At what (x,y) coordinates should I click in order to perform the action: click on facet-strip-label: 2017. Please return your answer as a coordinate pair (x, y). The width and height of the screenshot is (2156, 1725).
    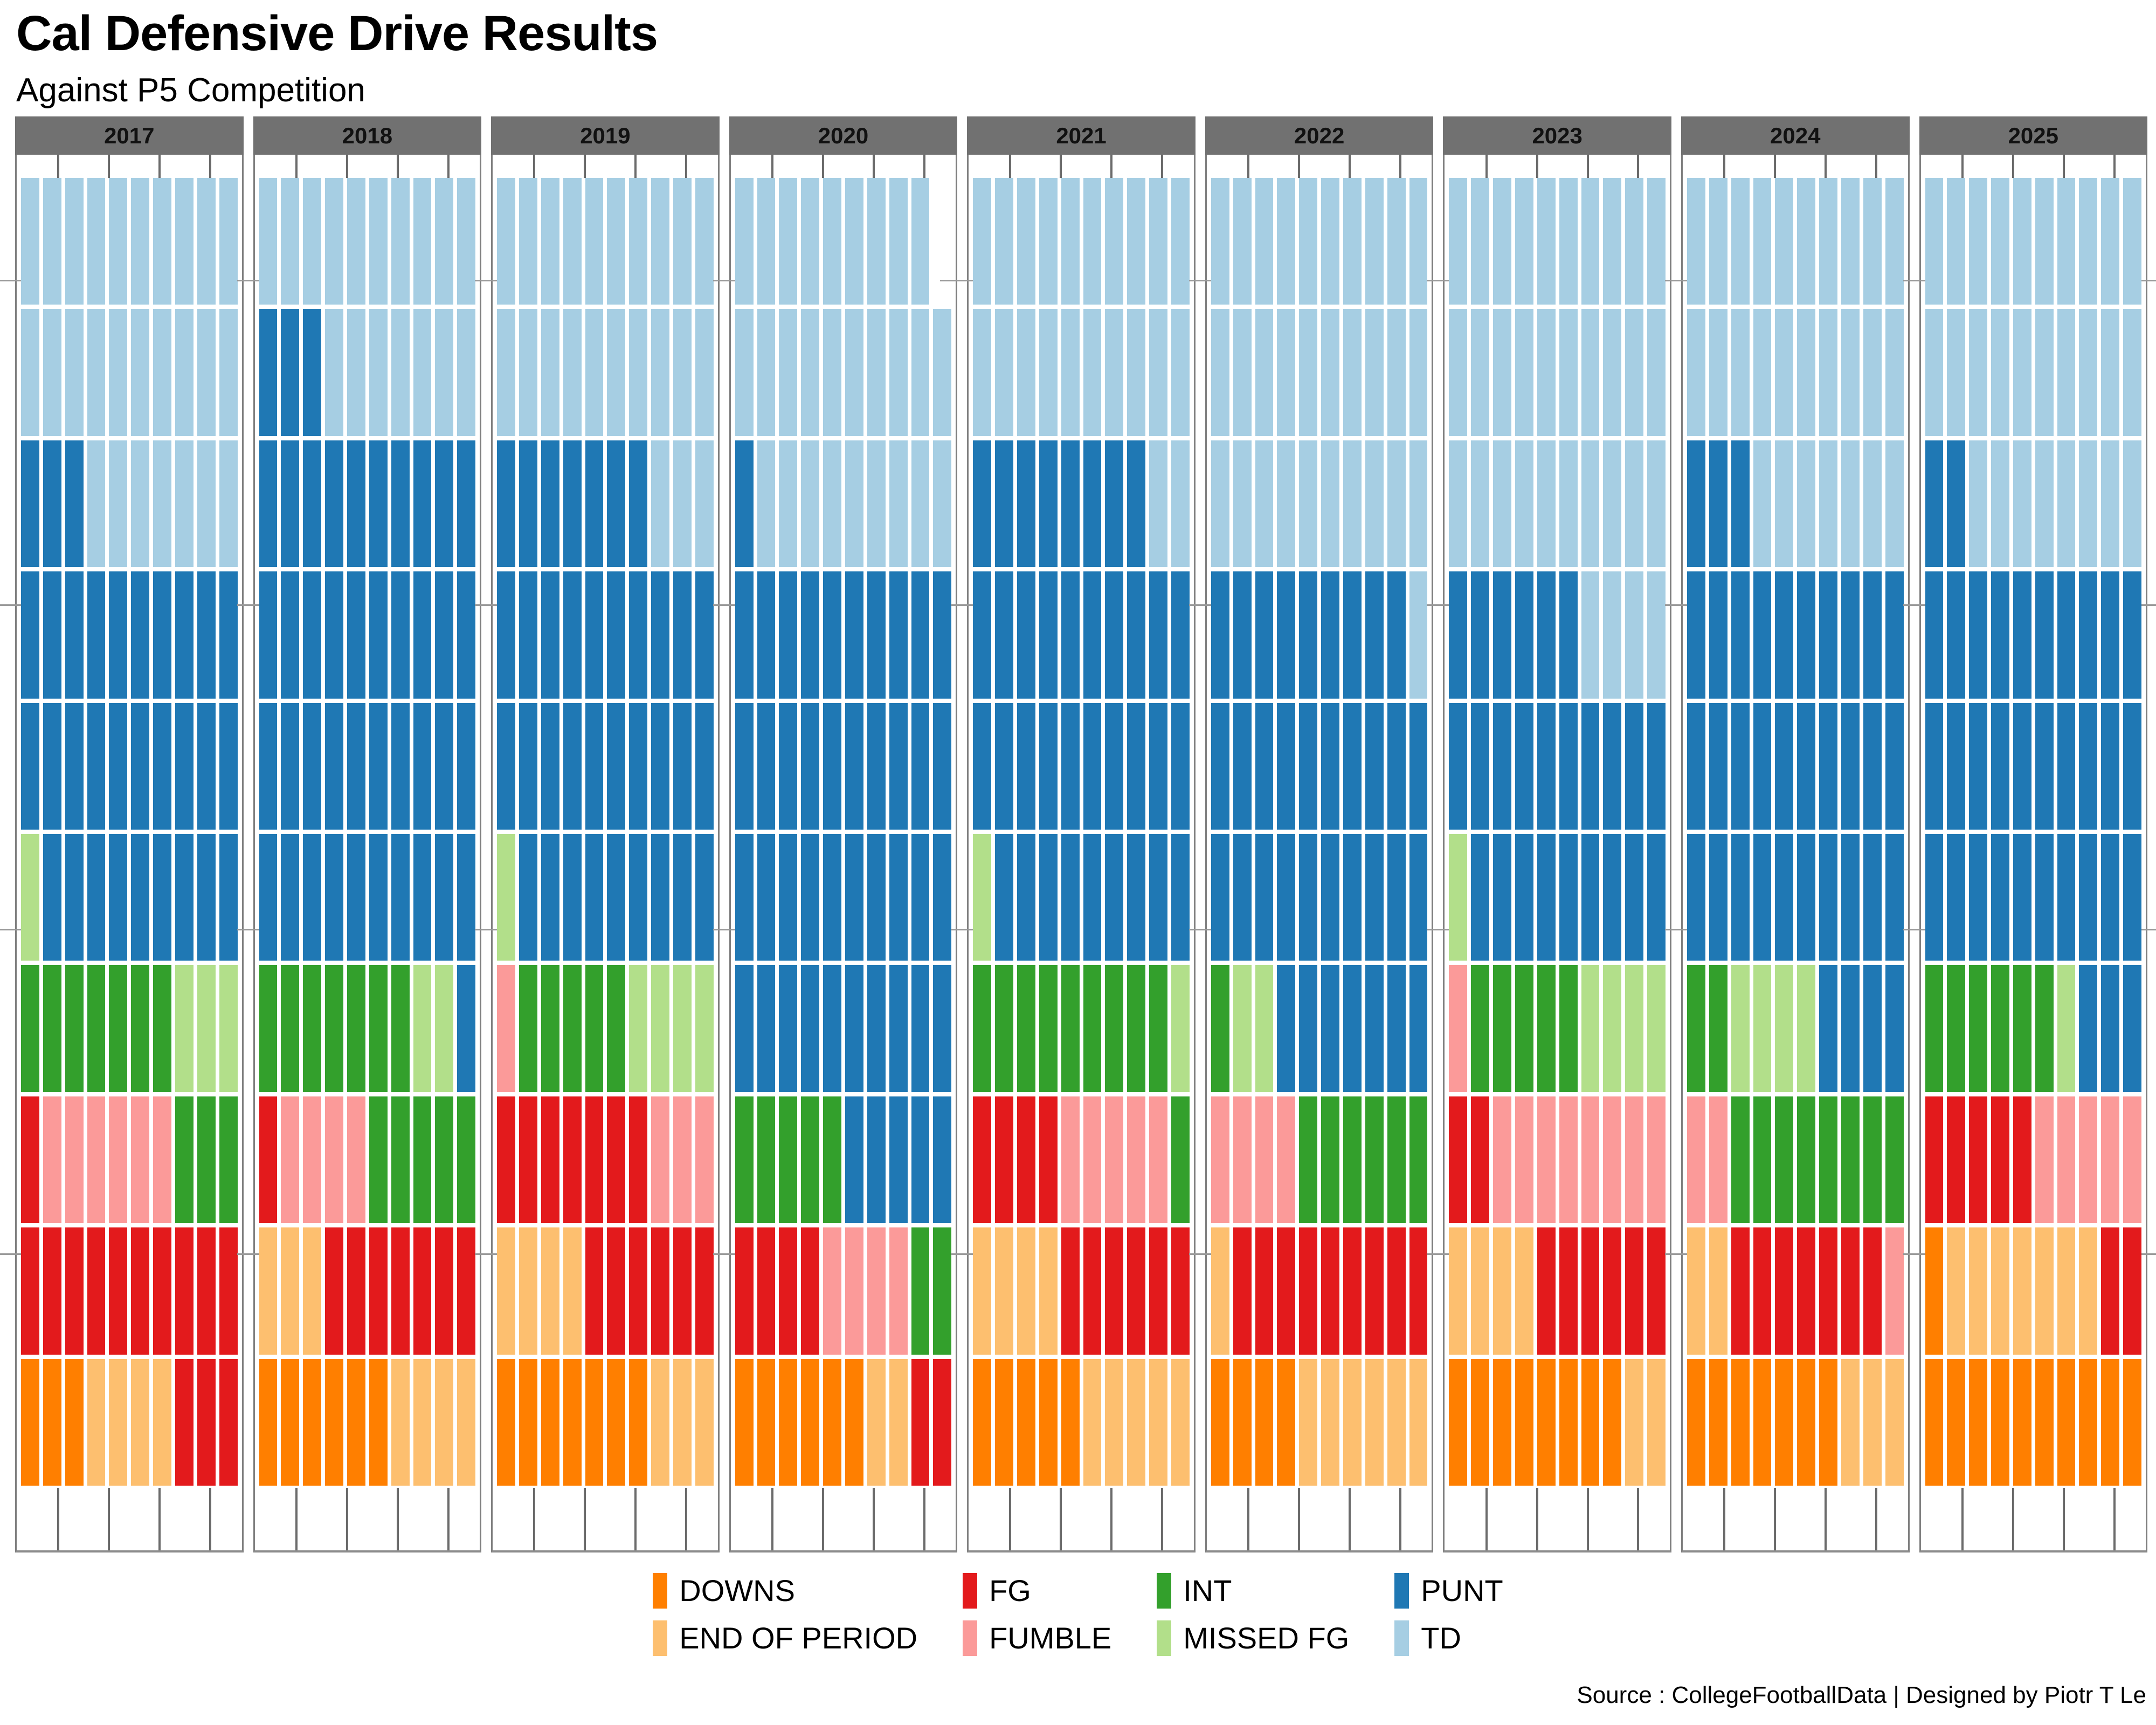
    Looking at the image, I should click on (129, 135).